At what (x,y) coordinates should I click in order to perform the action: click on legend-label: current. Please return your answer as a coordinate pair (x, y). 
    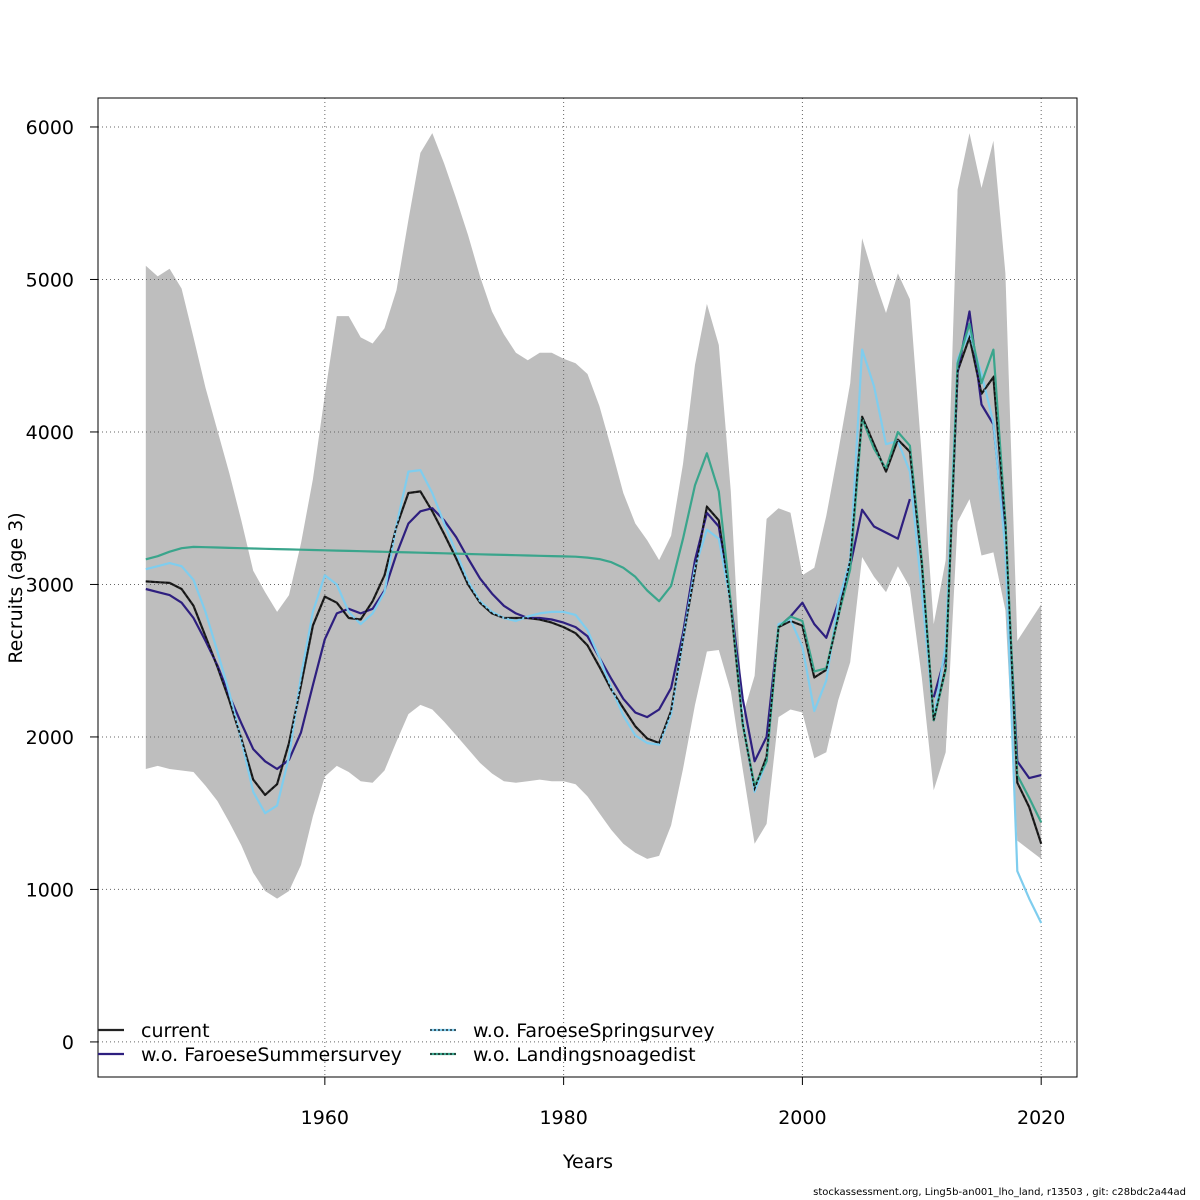
    Looking at the image, I should click on (175, 1031).